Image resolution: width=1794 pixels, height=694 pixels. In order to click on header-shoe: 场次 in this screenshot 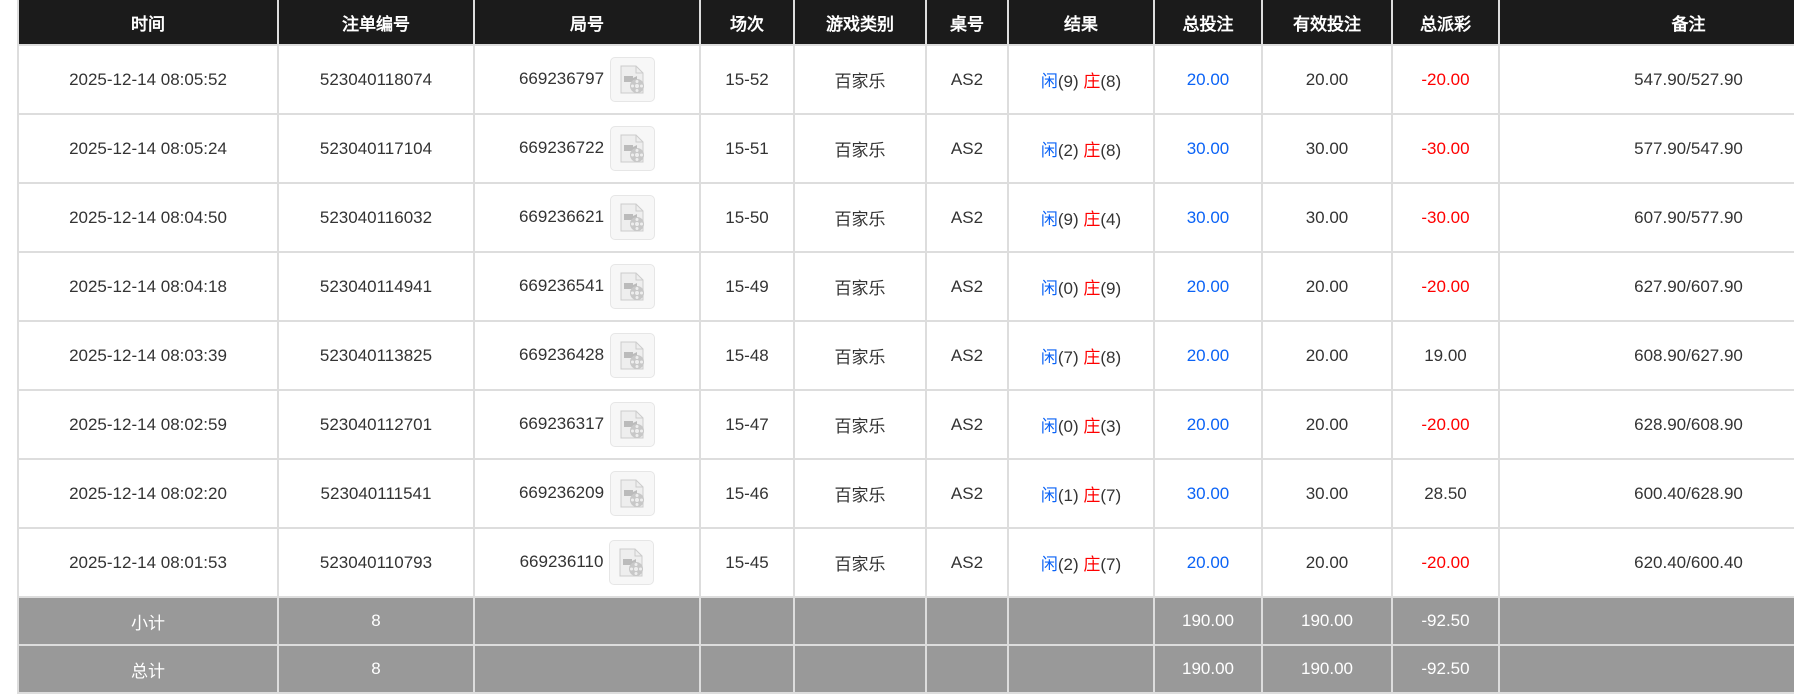, I will do `click(747, 23)`.